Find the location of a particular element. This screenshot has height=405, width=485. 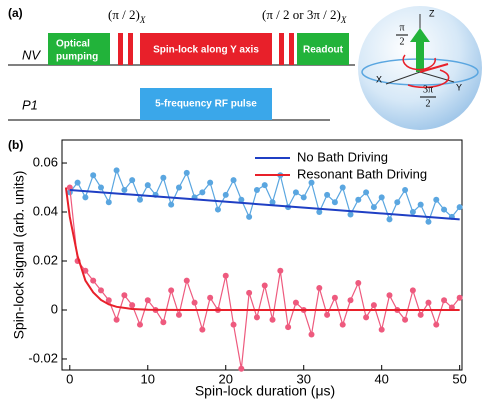

pulse-label: (π / 2)X is located at coordinates (127, 16).